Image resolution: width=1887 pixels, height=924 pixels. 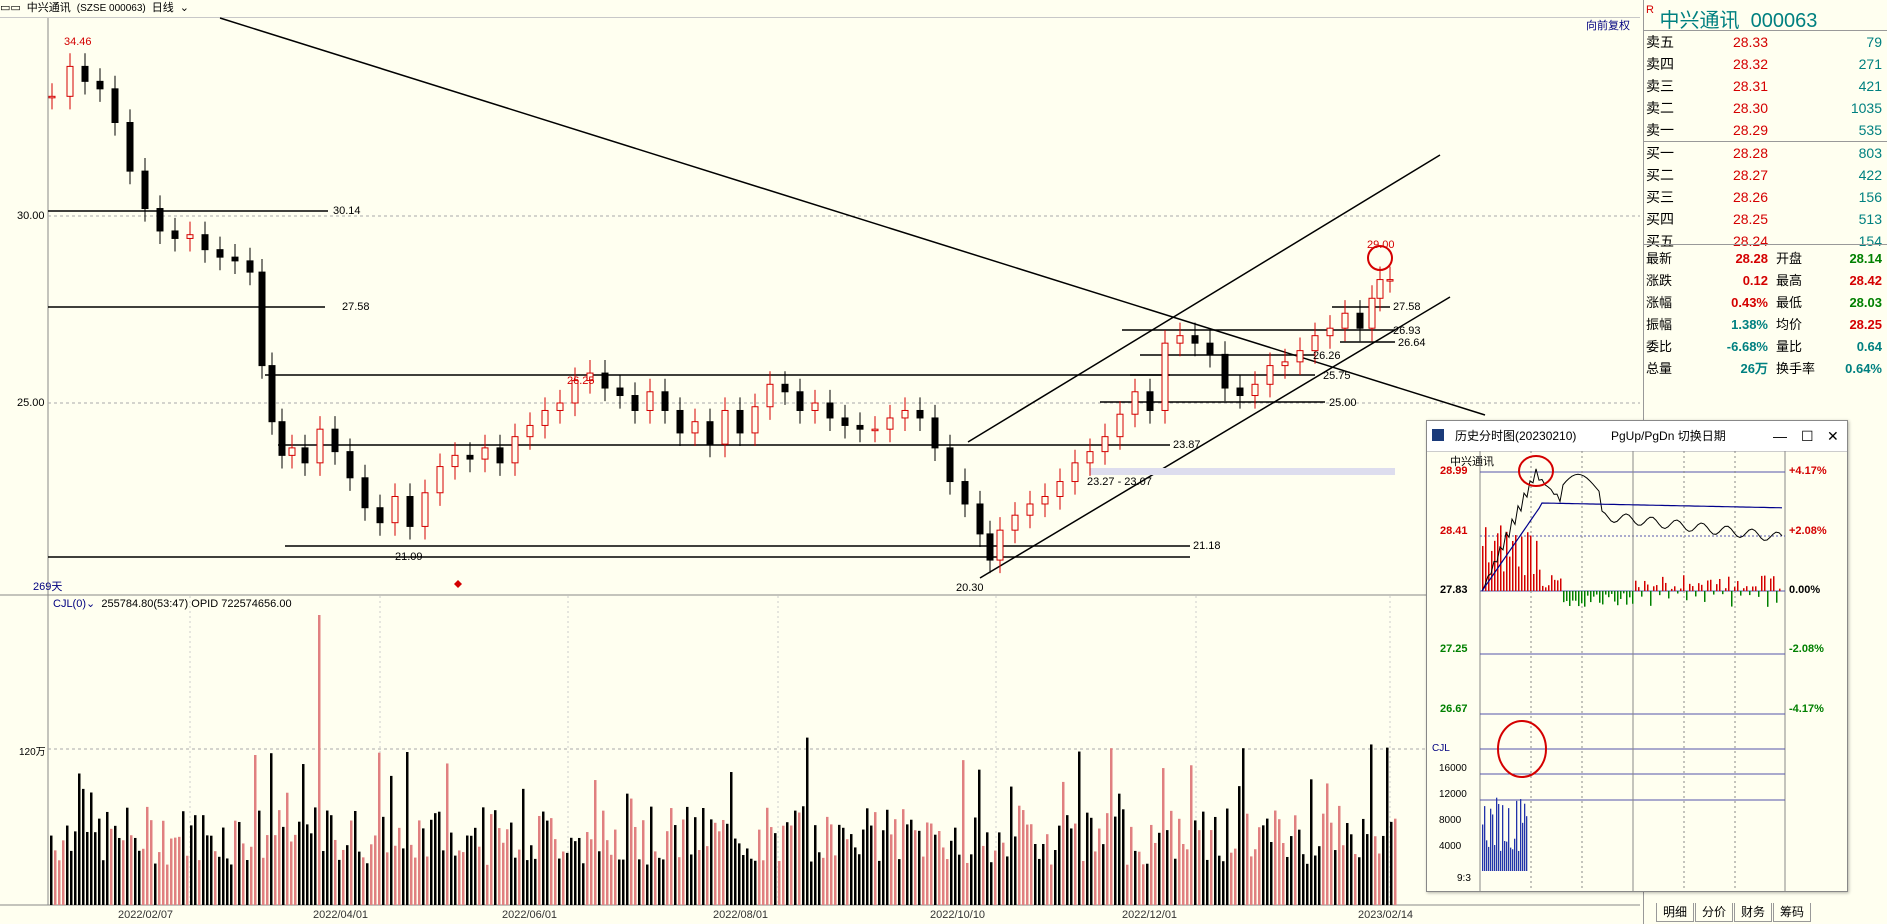 What do you see at coordinates (70, 604) in the screenshot?
I see `indicator-name: CJL(0)` at bounding box center [70, 604].